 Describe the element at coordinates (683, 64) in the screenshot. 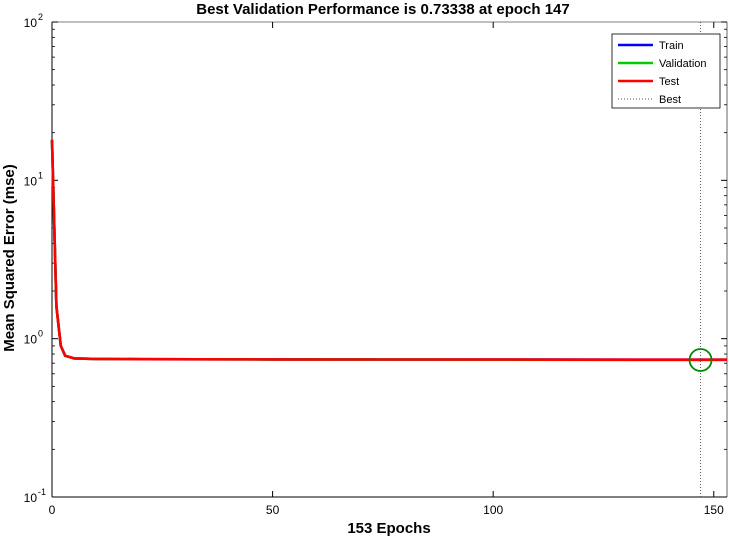

I see `legend-label-validation: Validation` at that location.